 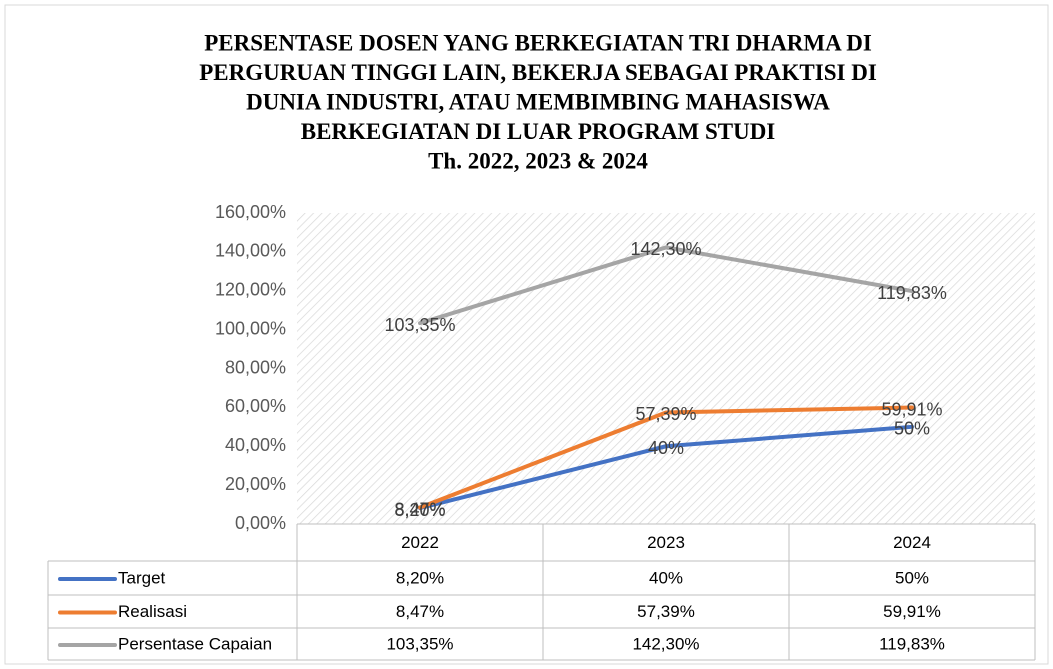 What do you see at coordinates (912, 542) in the screenshot?
I see `x-tick-label: 2024` at bounding box center [912, 542].